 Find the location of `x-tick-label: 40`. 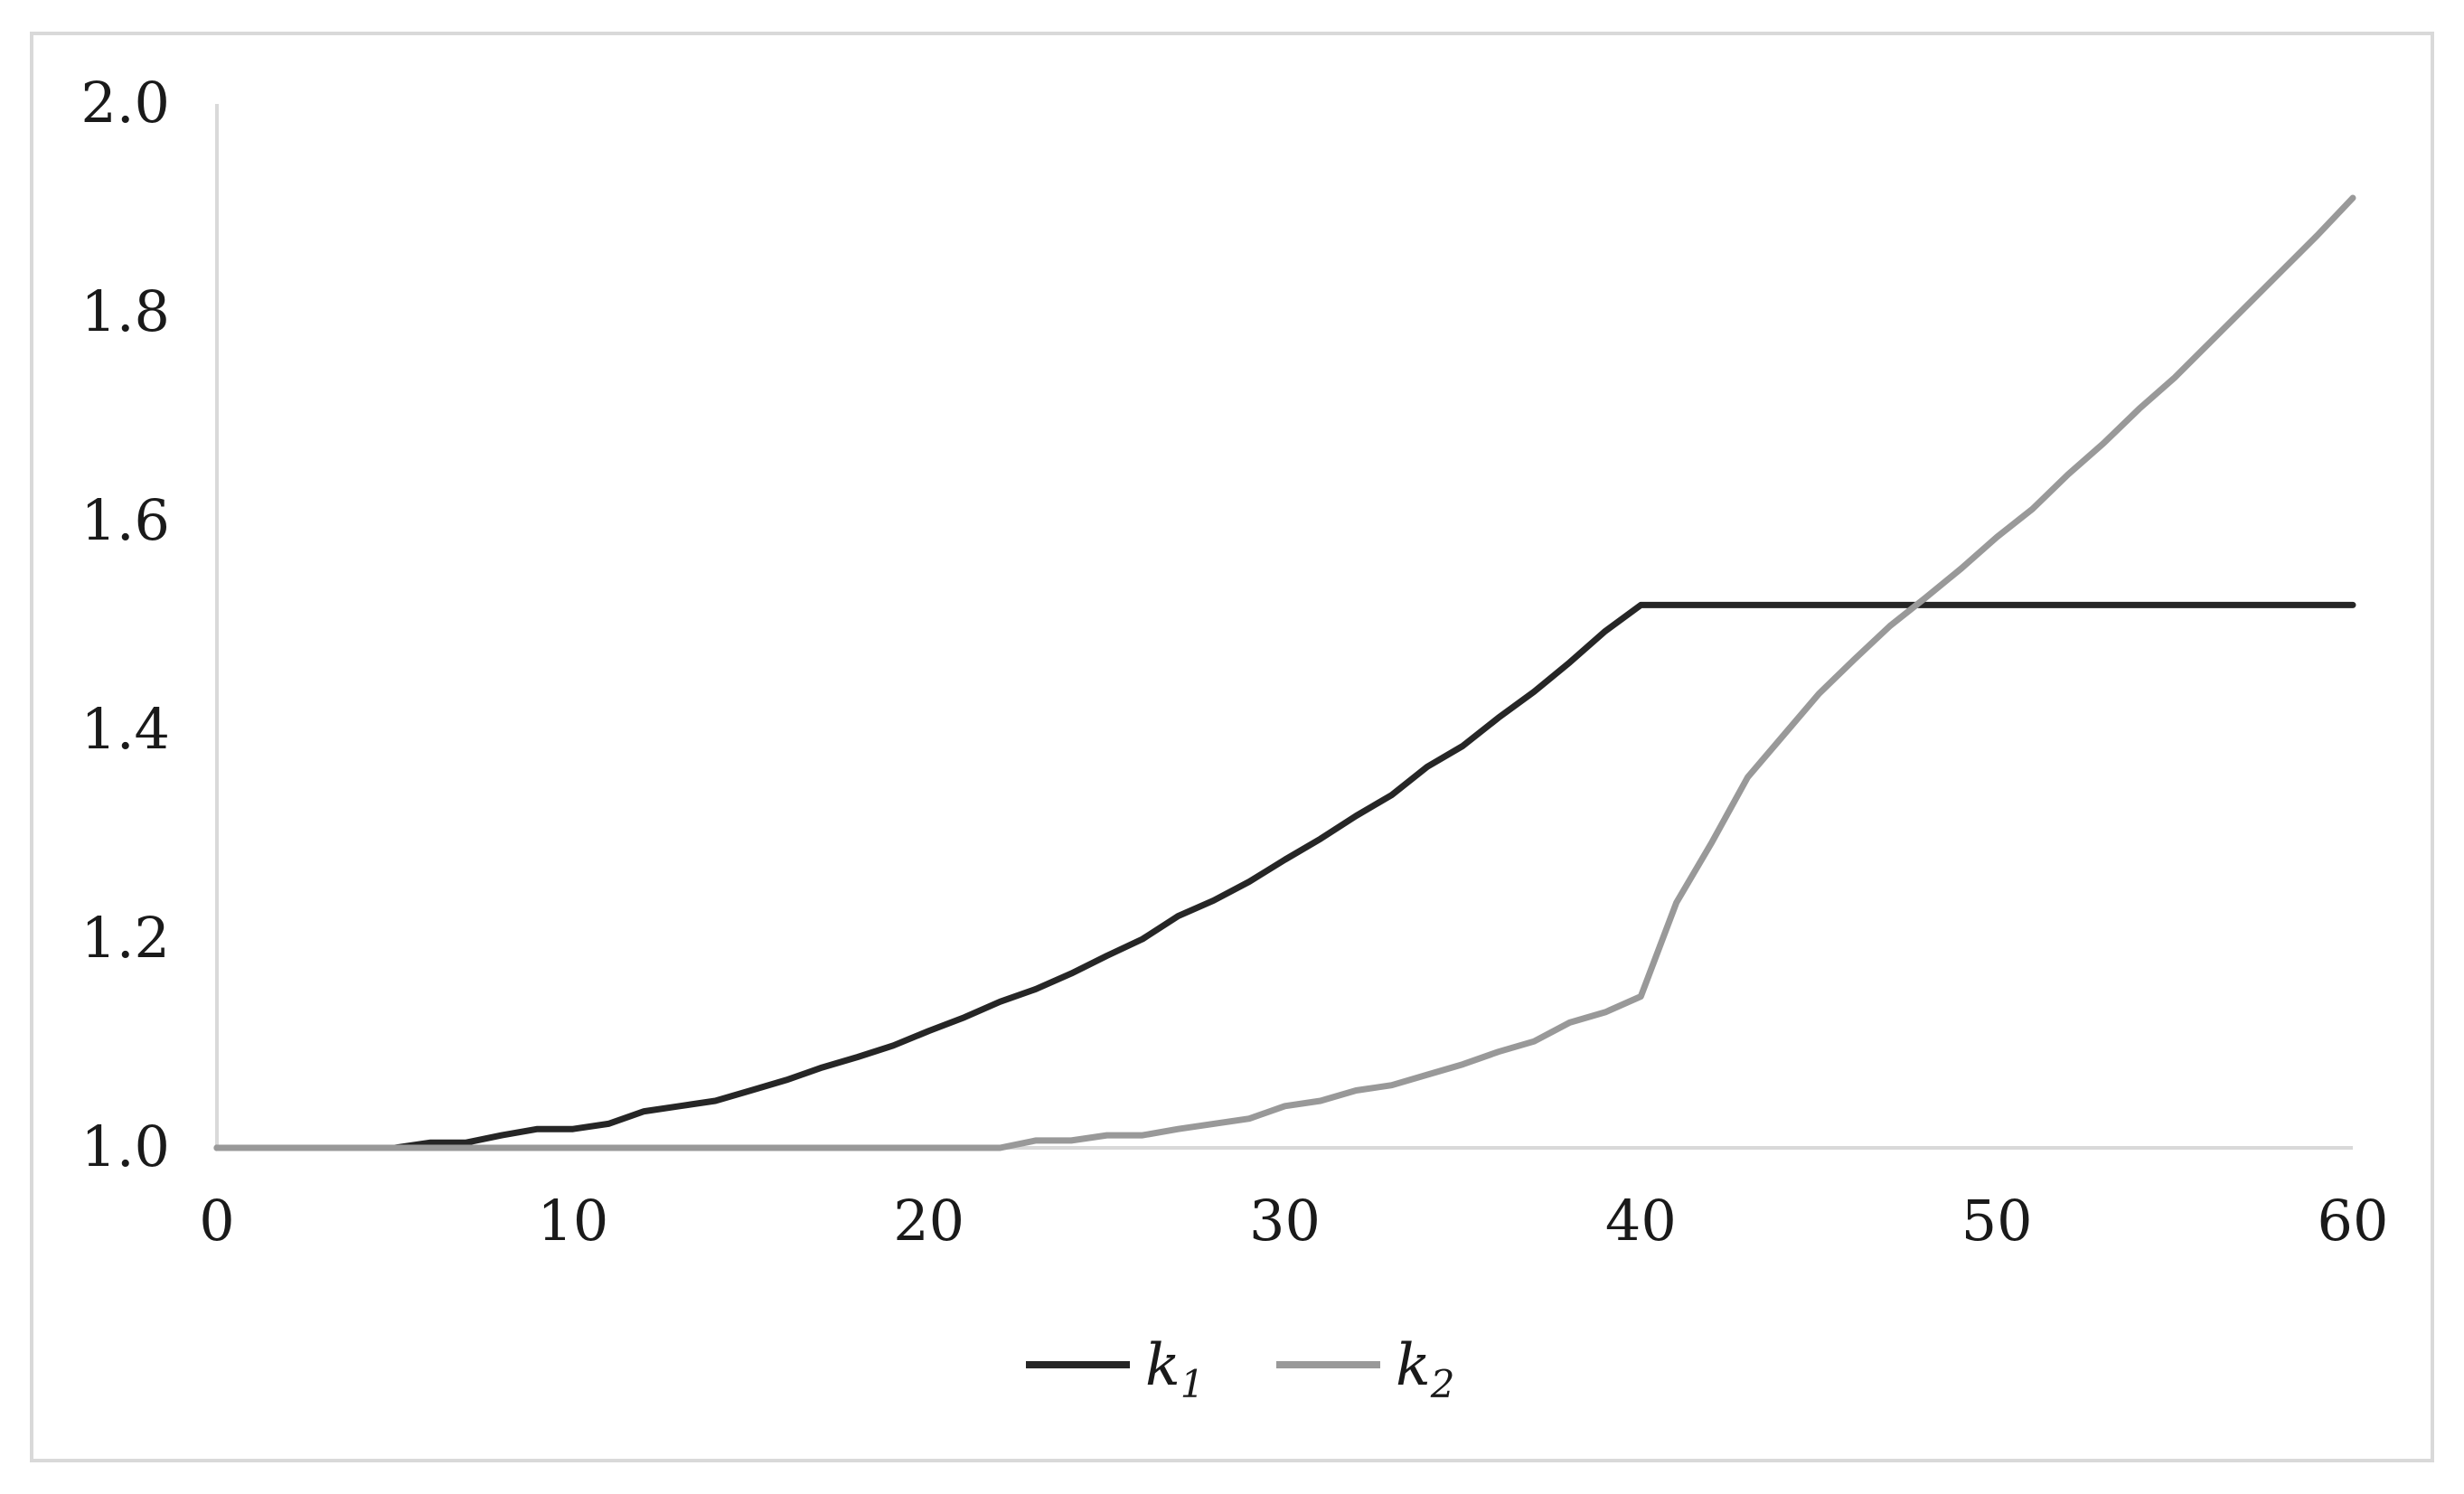

x-tick-label: 40 is located at coordinates (1641, 1221).